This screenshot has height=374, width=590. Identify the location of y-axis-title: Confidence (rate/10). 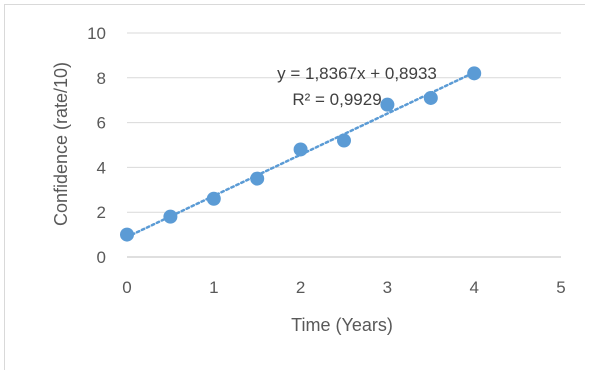
(61, 144).